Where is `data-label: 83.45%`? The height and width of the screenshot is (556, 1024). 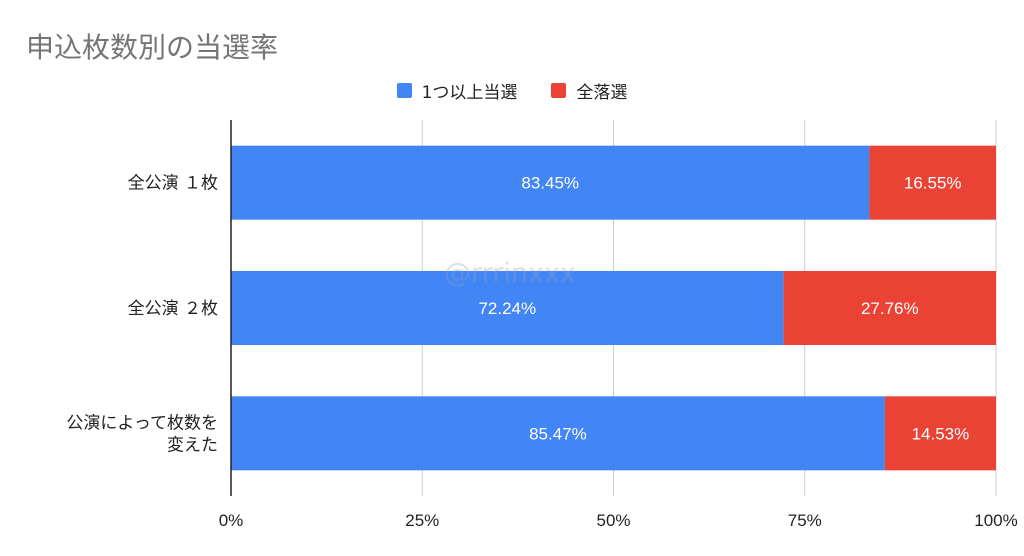
data-label: 83.45% is located at coordinates (550, 183).